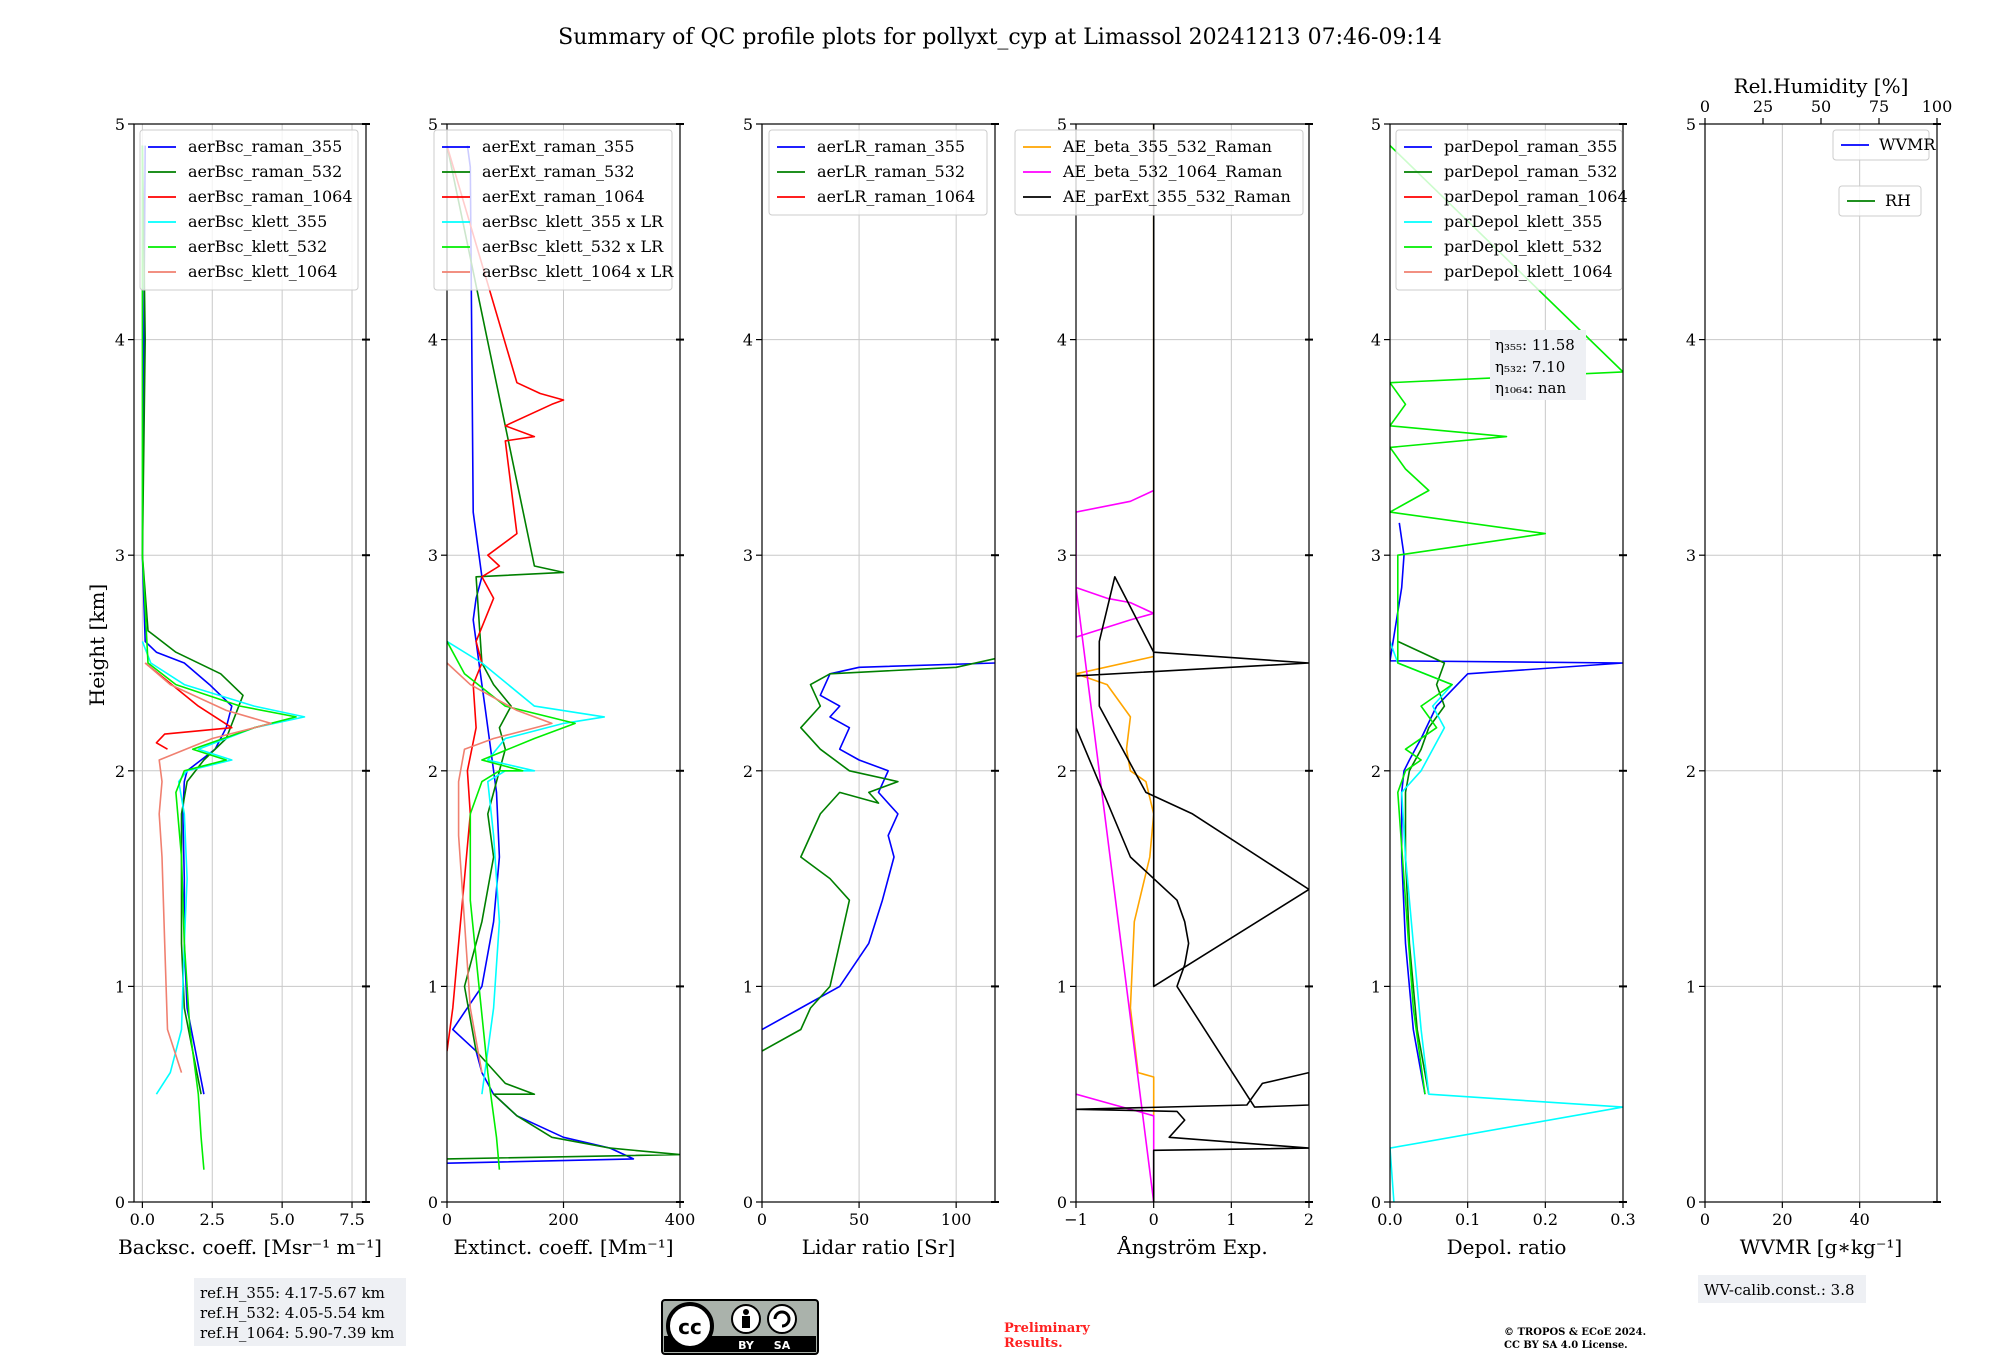 This screenshot has height=1360, width=2000. What do you see at coordinates (1705, 106) in the screenshot?
I see `top-x-tick-label: 0` at bounding box center [1705, 106].